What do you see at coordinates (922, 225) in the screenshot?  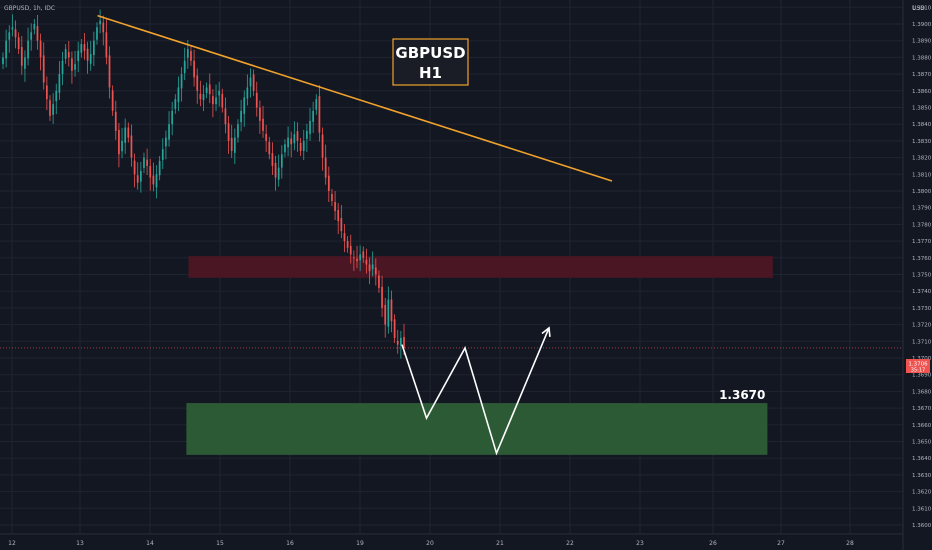 I see `y-tick-label: 1.3780` at bounding box center [922, 225].